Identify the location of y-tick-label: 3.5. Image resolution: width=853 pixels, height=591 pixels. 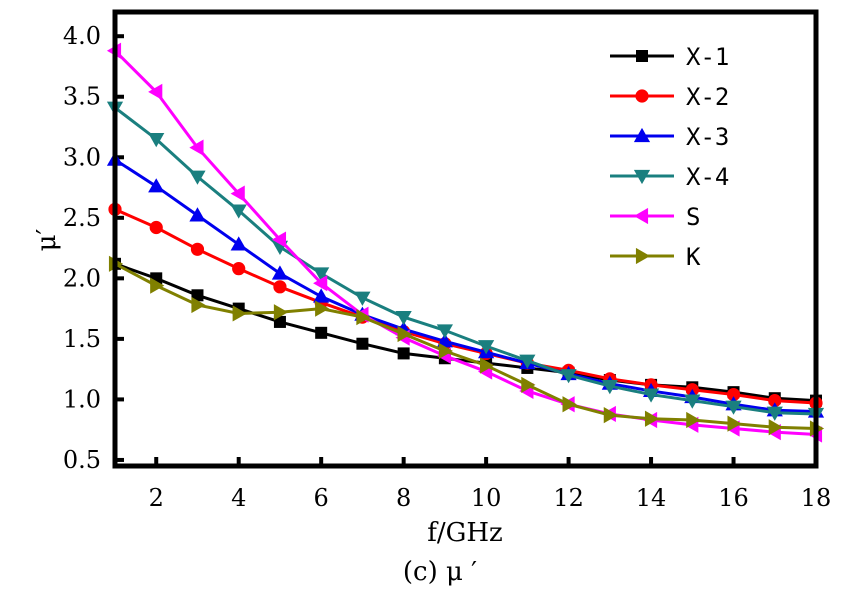
(82, 97).